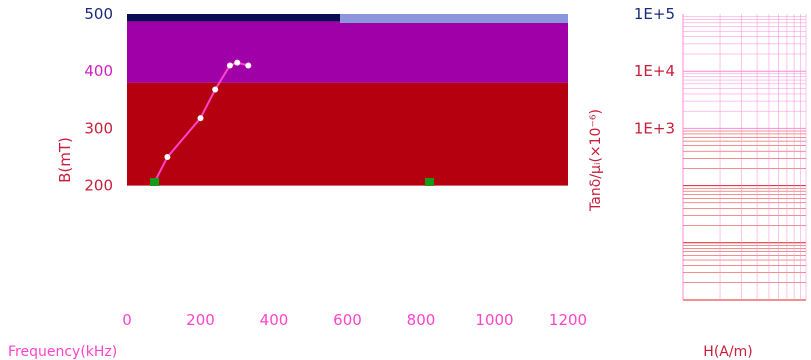 This screenshot has width=811, height=360. Describe the element at coordinates (654, 157) in the screenshot. I see `right-y-ticks: 1E+0 1E+1 1E+2 1E+3 1E+4 1E+5` at that location.